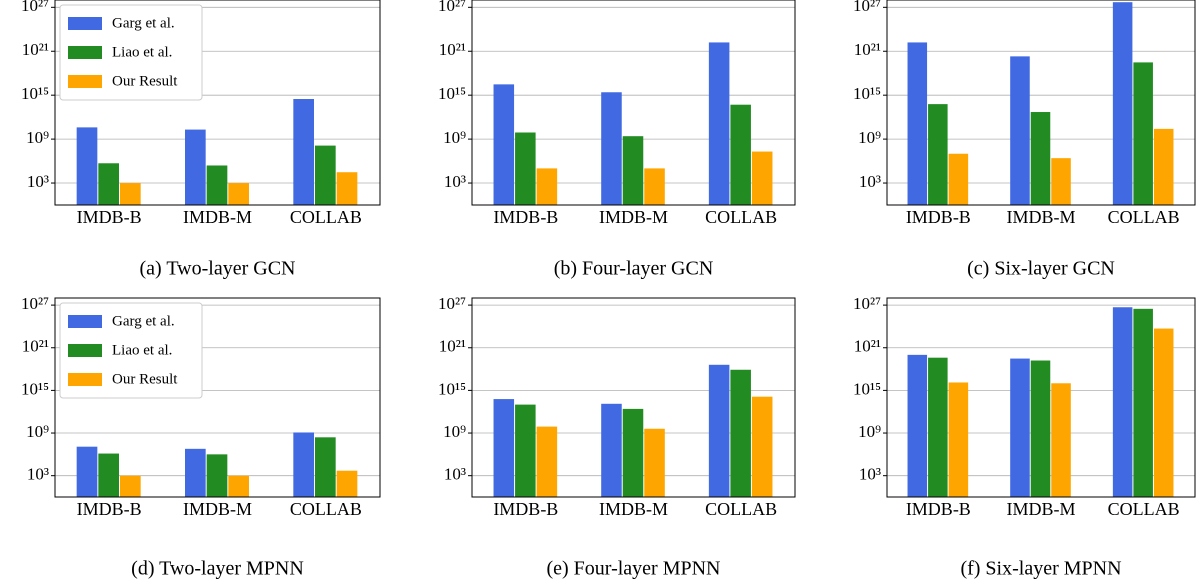  Describe the element at coordinates (1040, 569) in the screenshot. I see `caption: (f) Six-layer MPNN` at that location.